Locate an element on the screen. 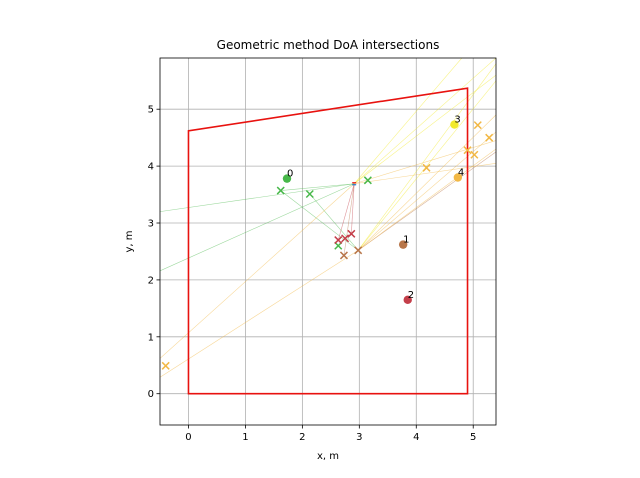 This screenshot has width=640, height=478. x-tick-label: 3 is located at coordinates (359, 437).